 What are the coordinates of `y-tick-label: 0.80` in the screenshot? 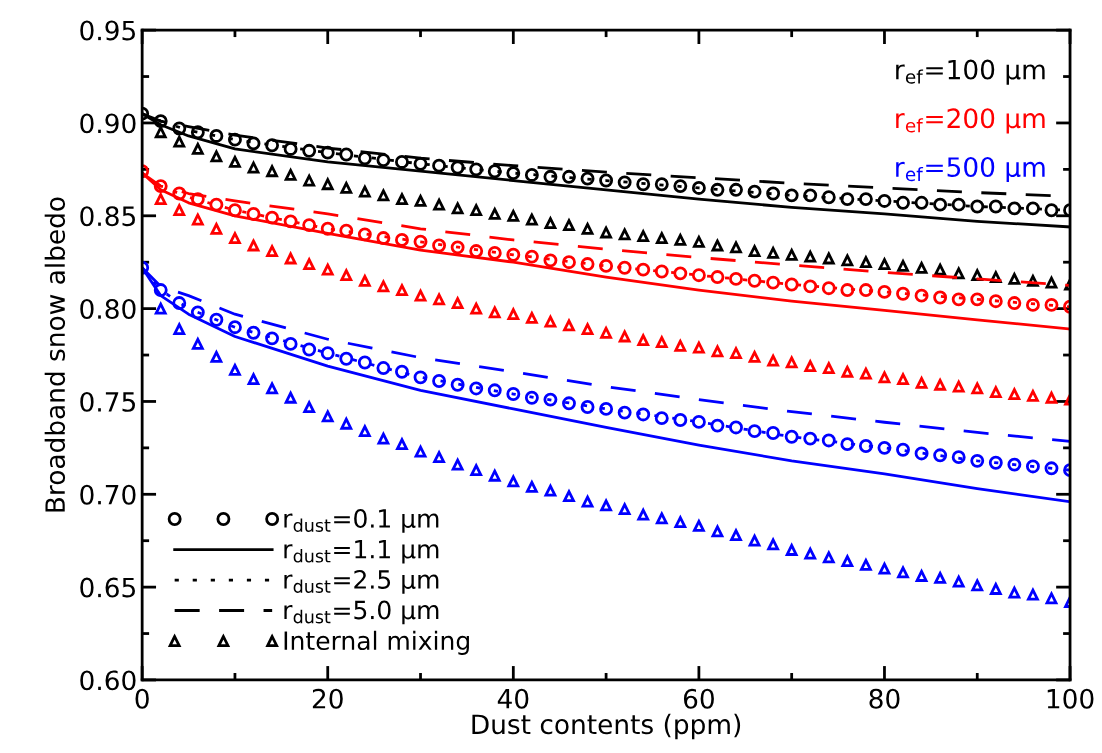 It's located at (108, 309).